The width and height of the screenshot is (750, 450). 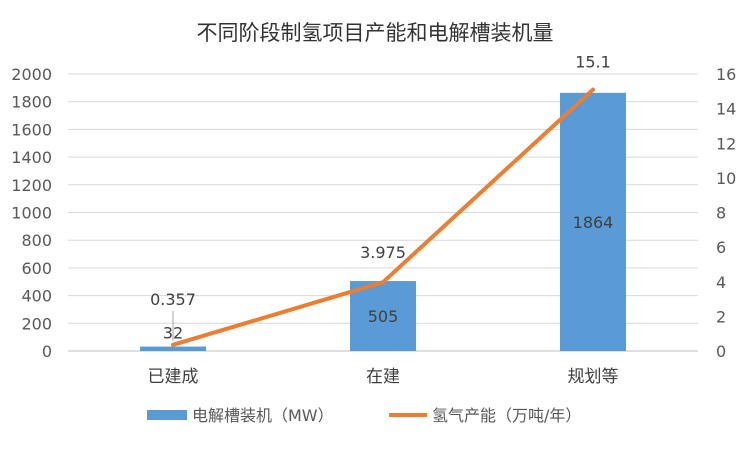 I want to click on legend-bar-swatch, so click(x=167, y=415).